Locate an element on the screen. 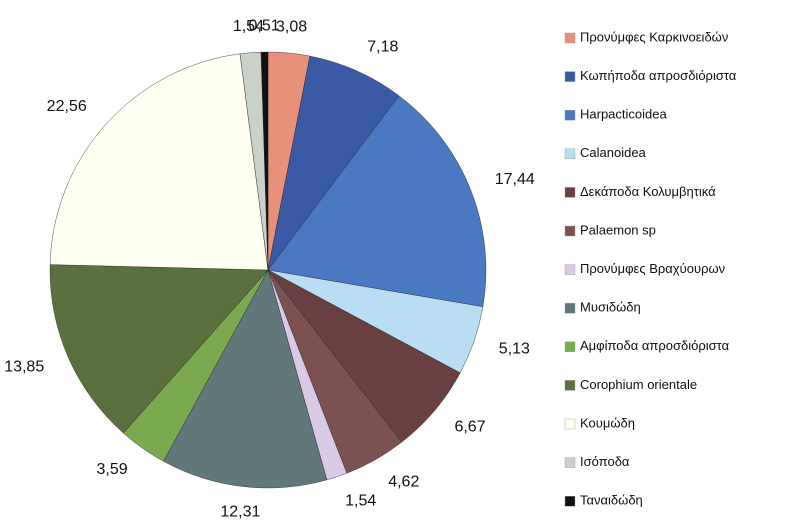 Image resolution: width=803 pixels, height=526 pixels. legend-label: Ισόποδα is located at coordinates (605, 461).